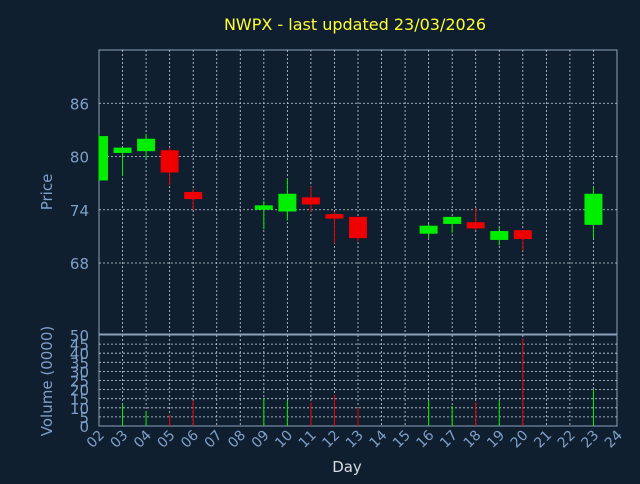  I want to click on volume-tick-label: 15, so click(79, 400).